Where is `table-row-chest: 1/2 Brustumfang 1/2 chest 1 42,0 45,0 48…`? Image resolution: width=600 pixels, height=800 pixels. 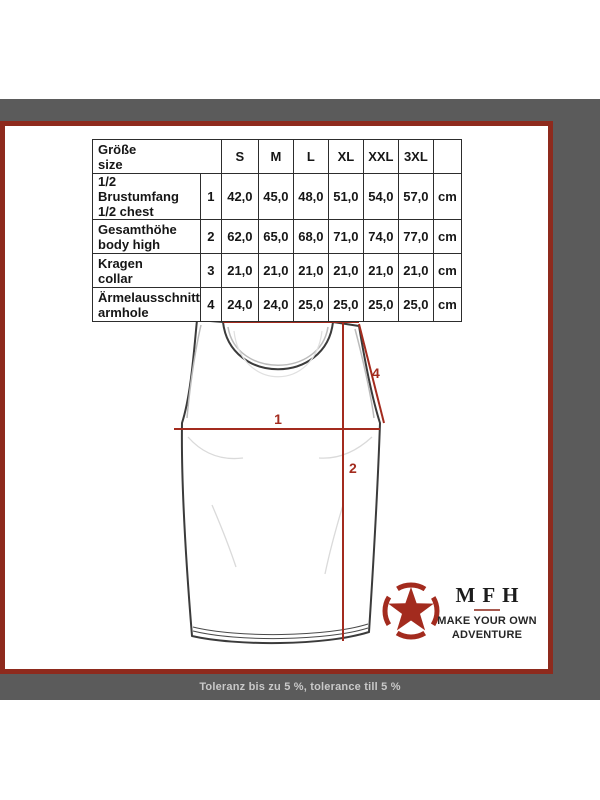 table-row-chest: 1/2 Brustumfang 1/2 chest 1 42,0 45,0 48… is located at coordinates (277, 196).